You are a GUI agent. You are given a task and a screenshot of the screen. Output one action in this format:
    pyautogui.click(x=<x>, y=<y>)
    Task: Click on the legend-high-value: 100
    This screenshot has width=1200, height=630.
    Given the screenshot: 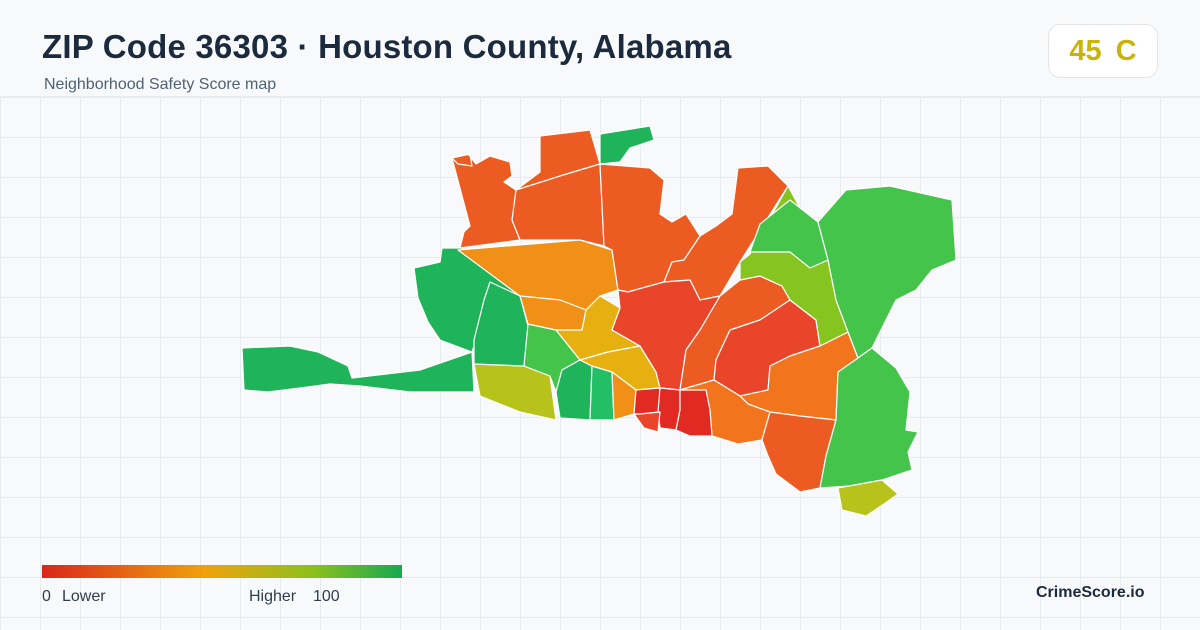 What is the action you would take?
    pyautogui.click(x=326, y=596)
    